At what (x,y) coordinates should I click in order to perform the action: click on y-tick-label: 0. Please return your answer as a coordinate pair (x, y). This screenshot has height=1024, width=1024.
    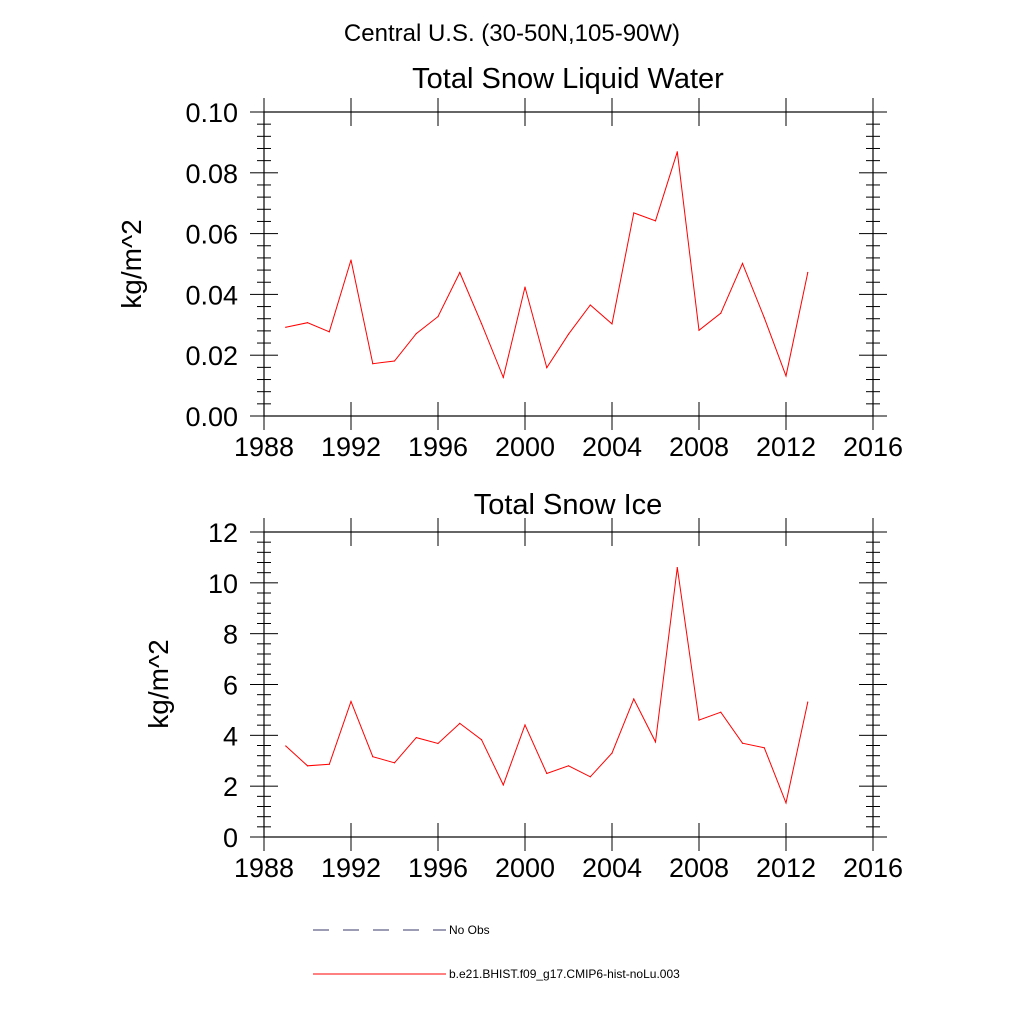
    Looking at the image, I should click on (230, 838).